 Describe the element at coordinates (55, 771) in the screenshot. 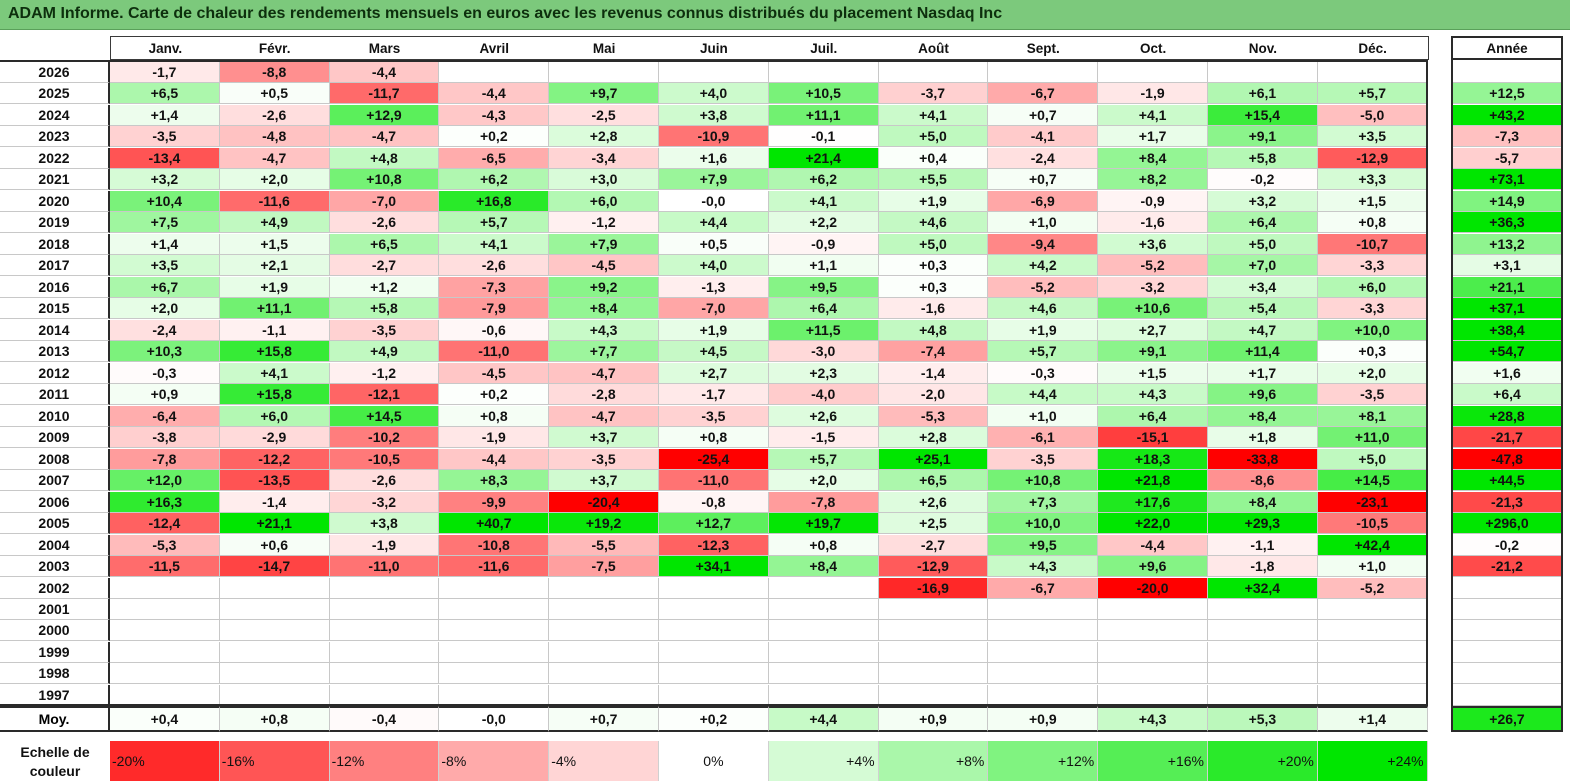

I see `color-scale-label-line2: couleur` at that location.